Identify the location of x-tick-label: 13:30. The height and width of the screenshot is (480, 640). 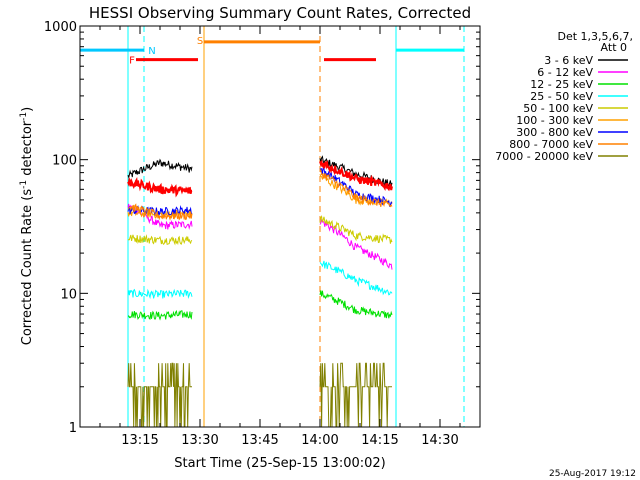
(199, 440).